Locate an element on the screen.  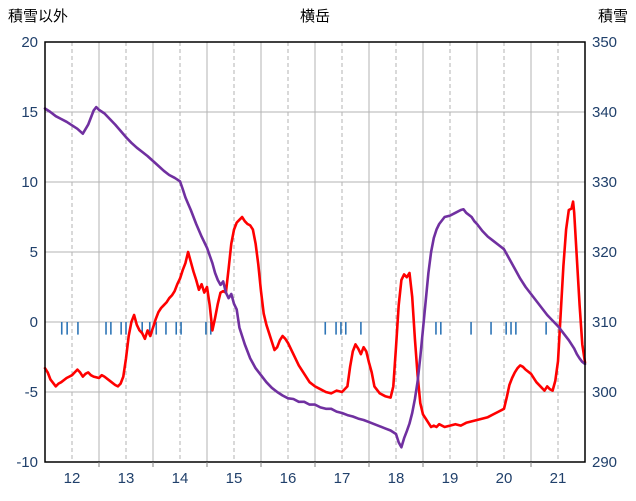
left-axis-title: 積雪以外 is located at coordinates (38, 16).